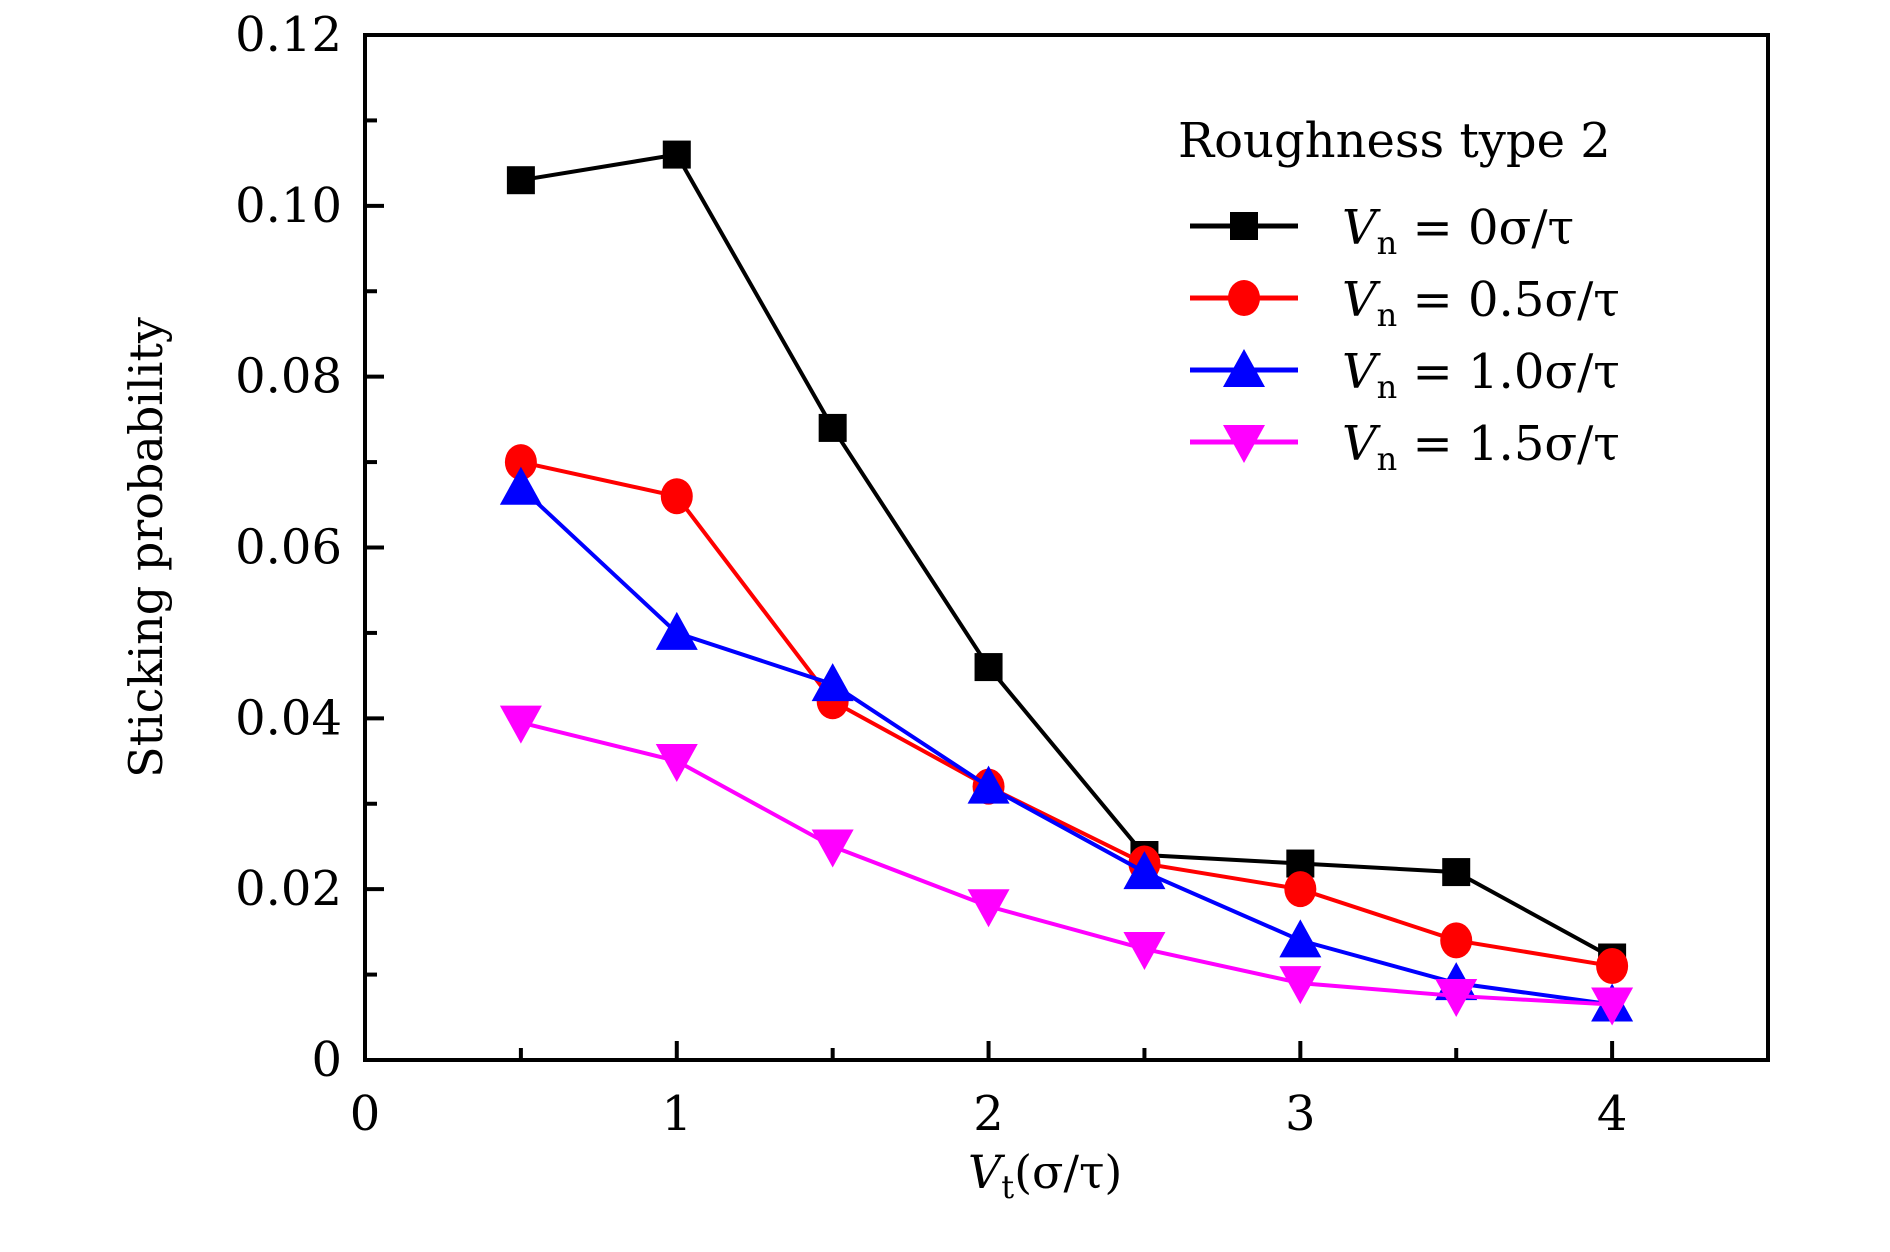 The width and height of the screenshot is (1890, 1252). What do you see at coordinates (288, 548) in the screenshot?
I see `y-tick-label: 0.06` at bounding box center [288, 548].